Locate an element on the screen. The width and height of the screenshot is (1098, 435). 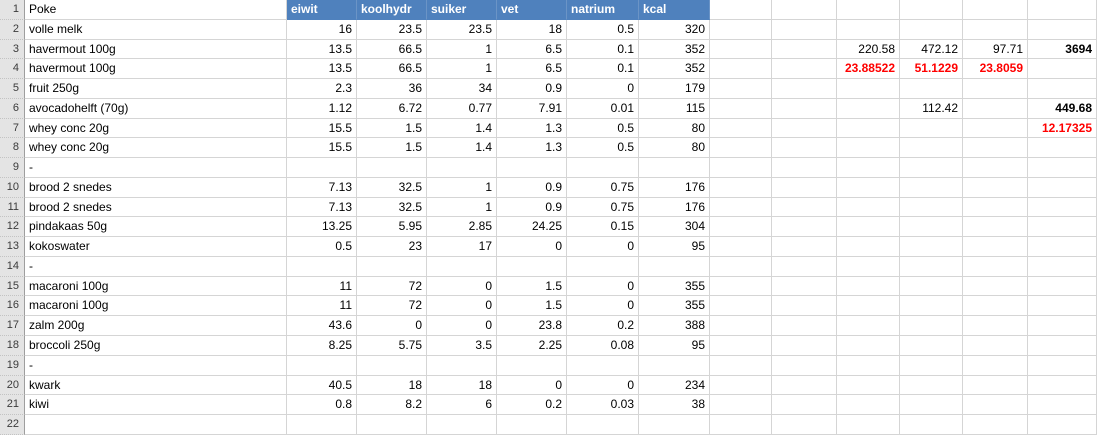
cell-eiwit: 16 is located at coordinates (322, 29).